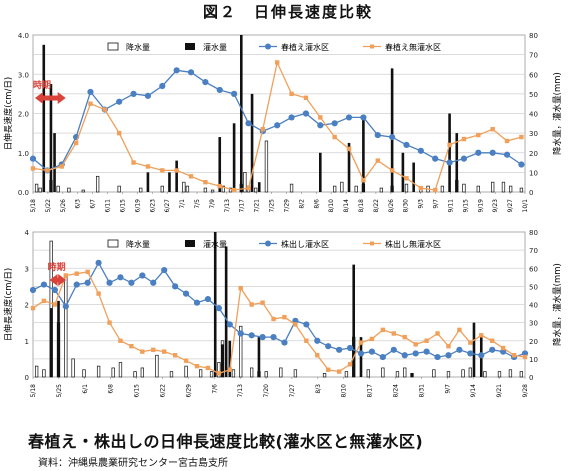 Image resolution: width=576 pixels, height=471 pixels. I want to click on figure-title: 図２ 日伸長速度比較, so click(287, 12).